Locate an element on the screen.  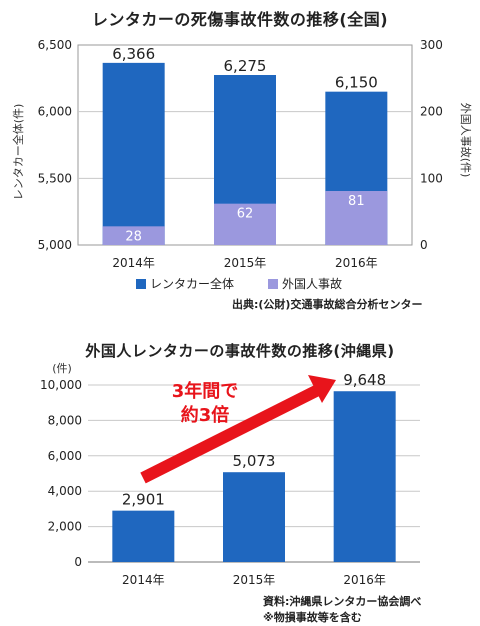
chart2-ytick: 10,000 is located at coordinates (61, 385).